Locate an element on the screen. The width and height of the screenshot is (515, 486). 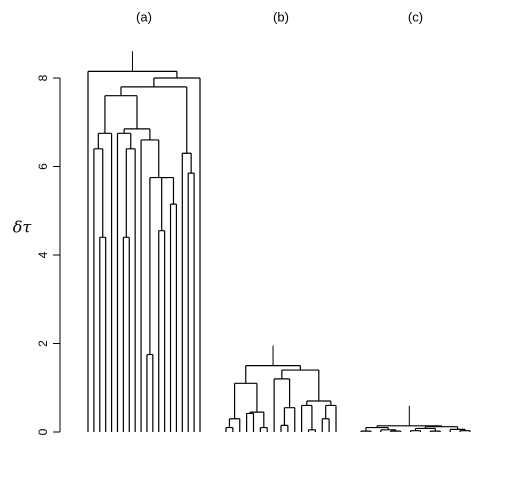
panel-title: (a) is located at coordinates (144, 16).